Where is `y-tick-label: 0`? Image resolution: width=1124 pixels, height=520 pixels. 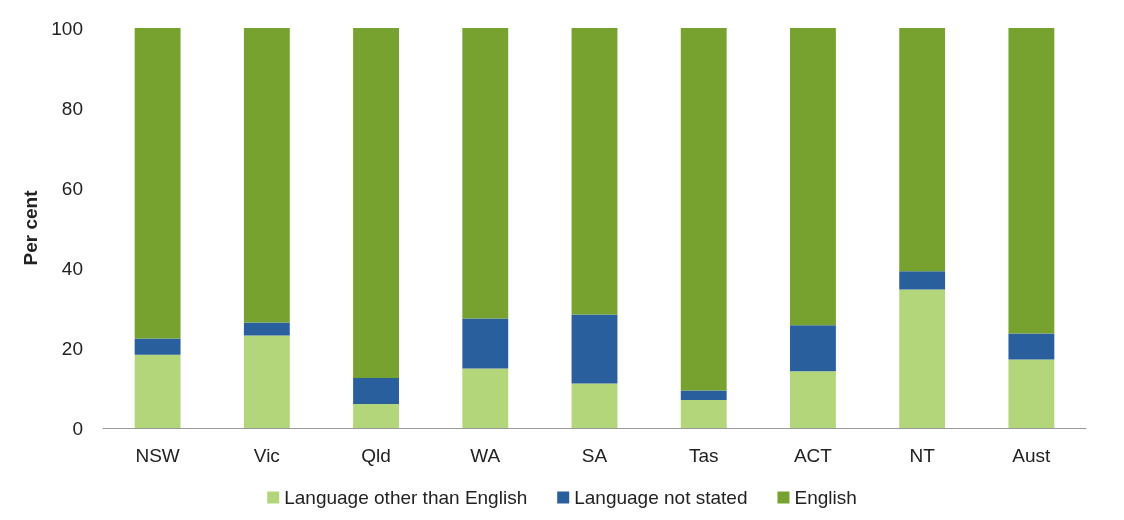
y-tick-label: 0 is located at coordinates (77, 428).